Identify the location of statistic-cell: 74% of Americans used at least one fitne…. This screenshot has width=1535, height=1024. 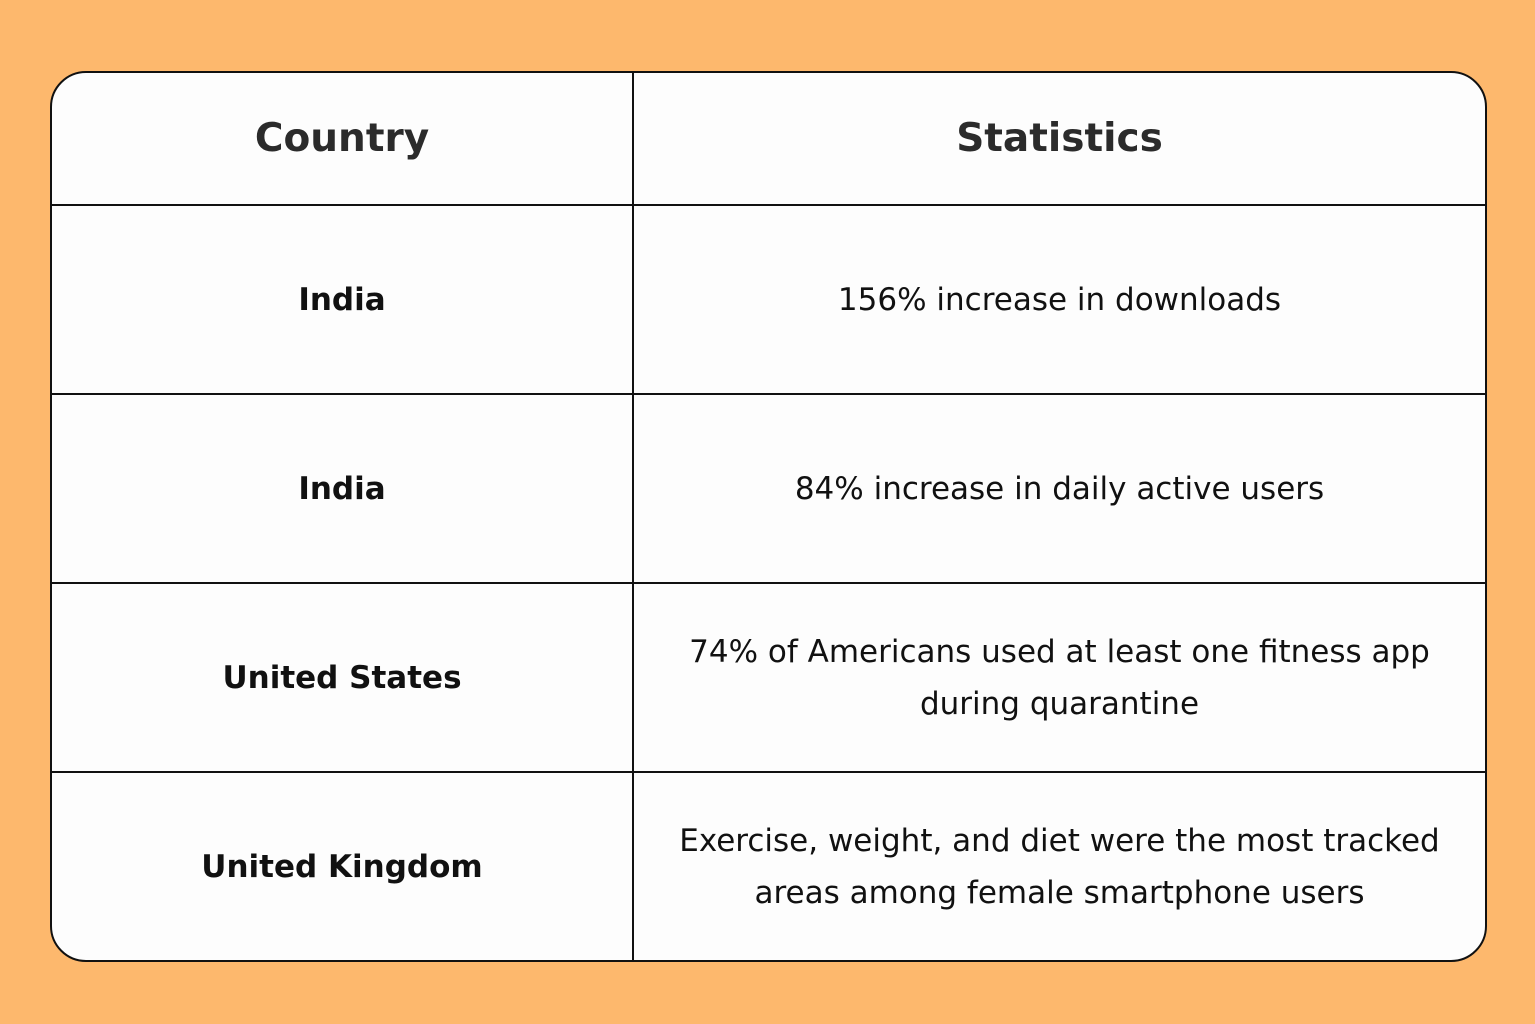
(1059, 677).